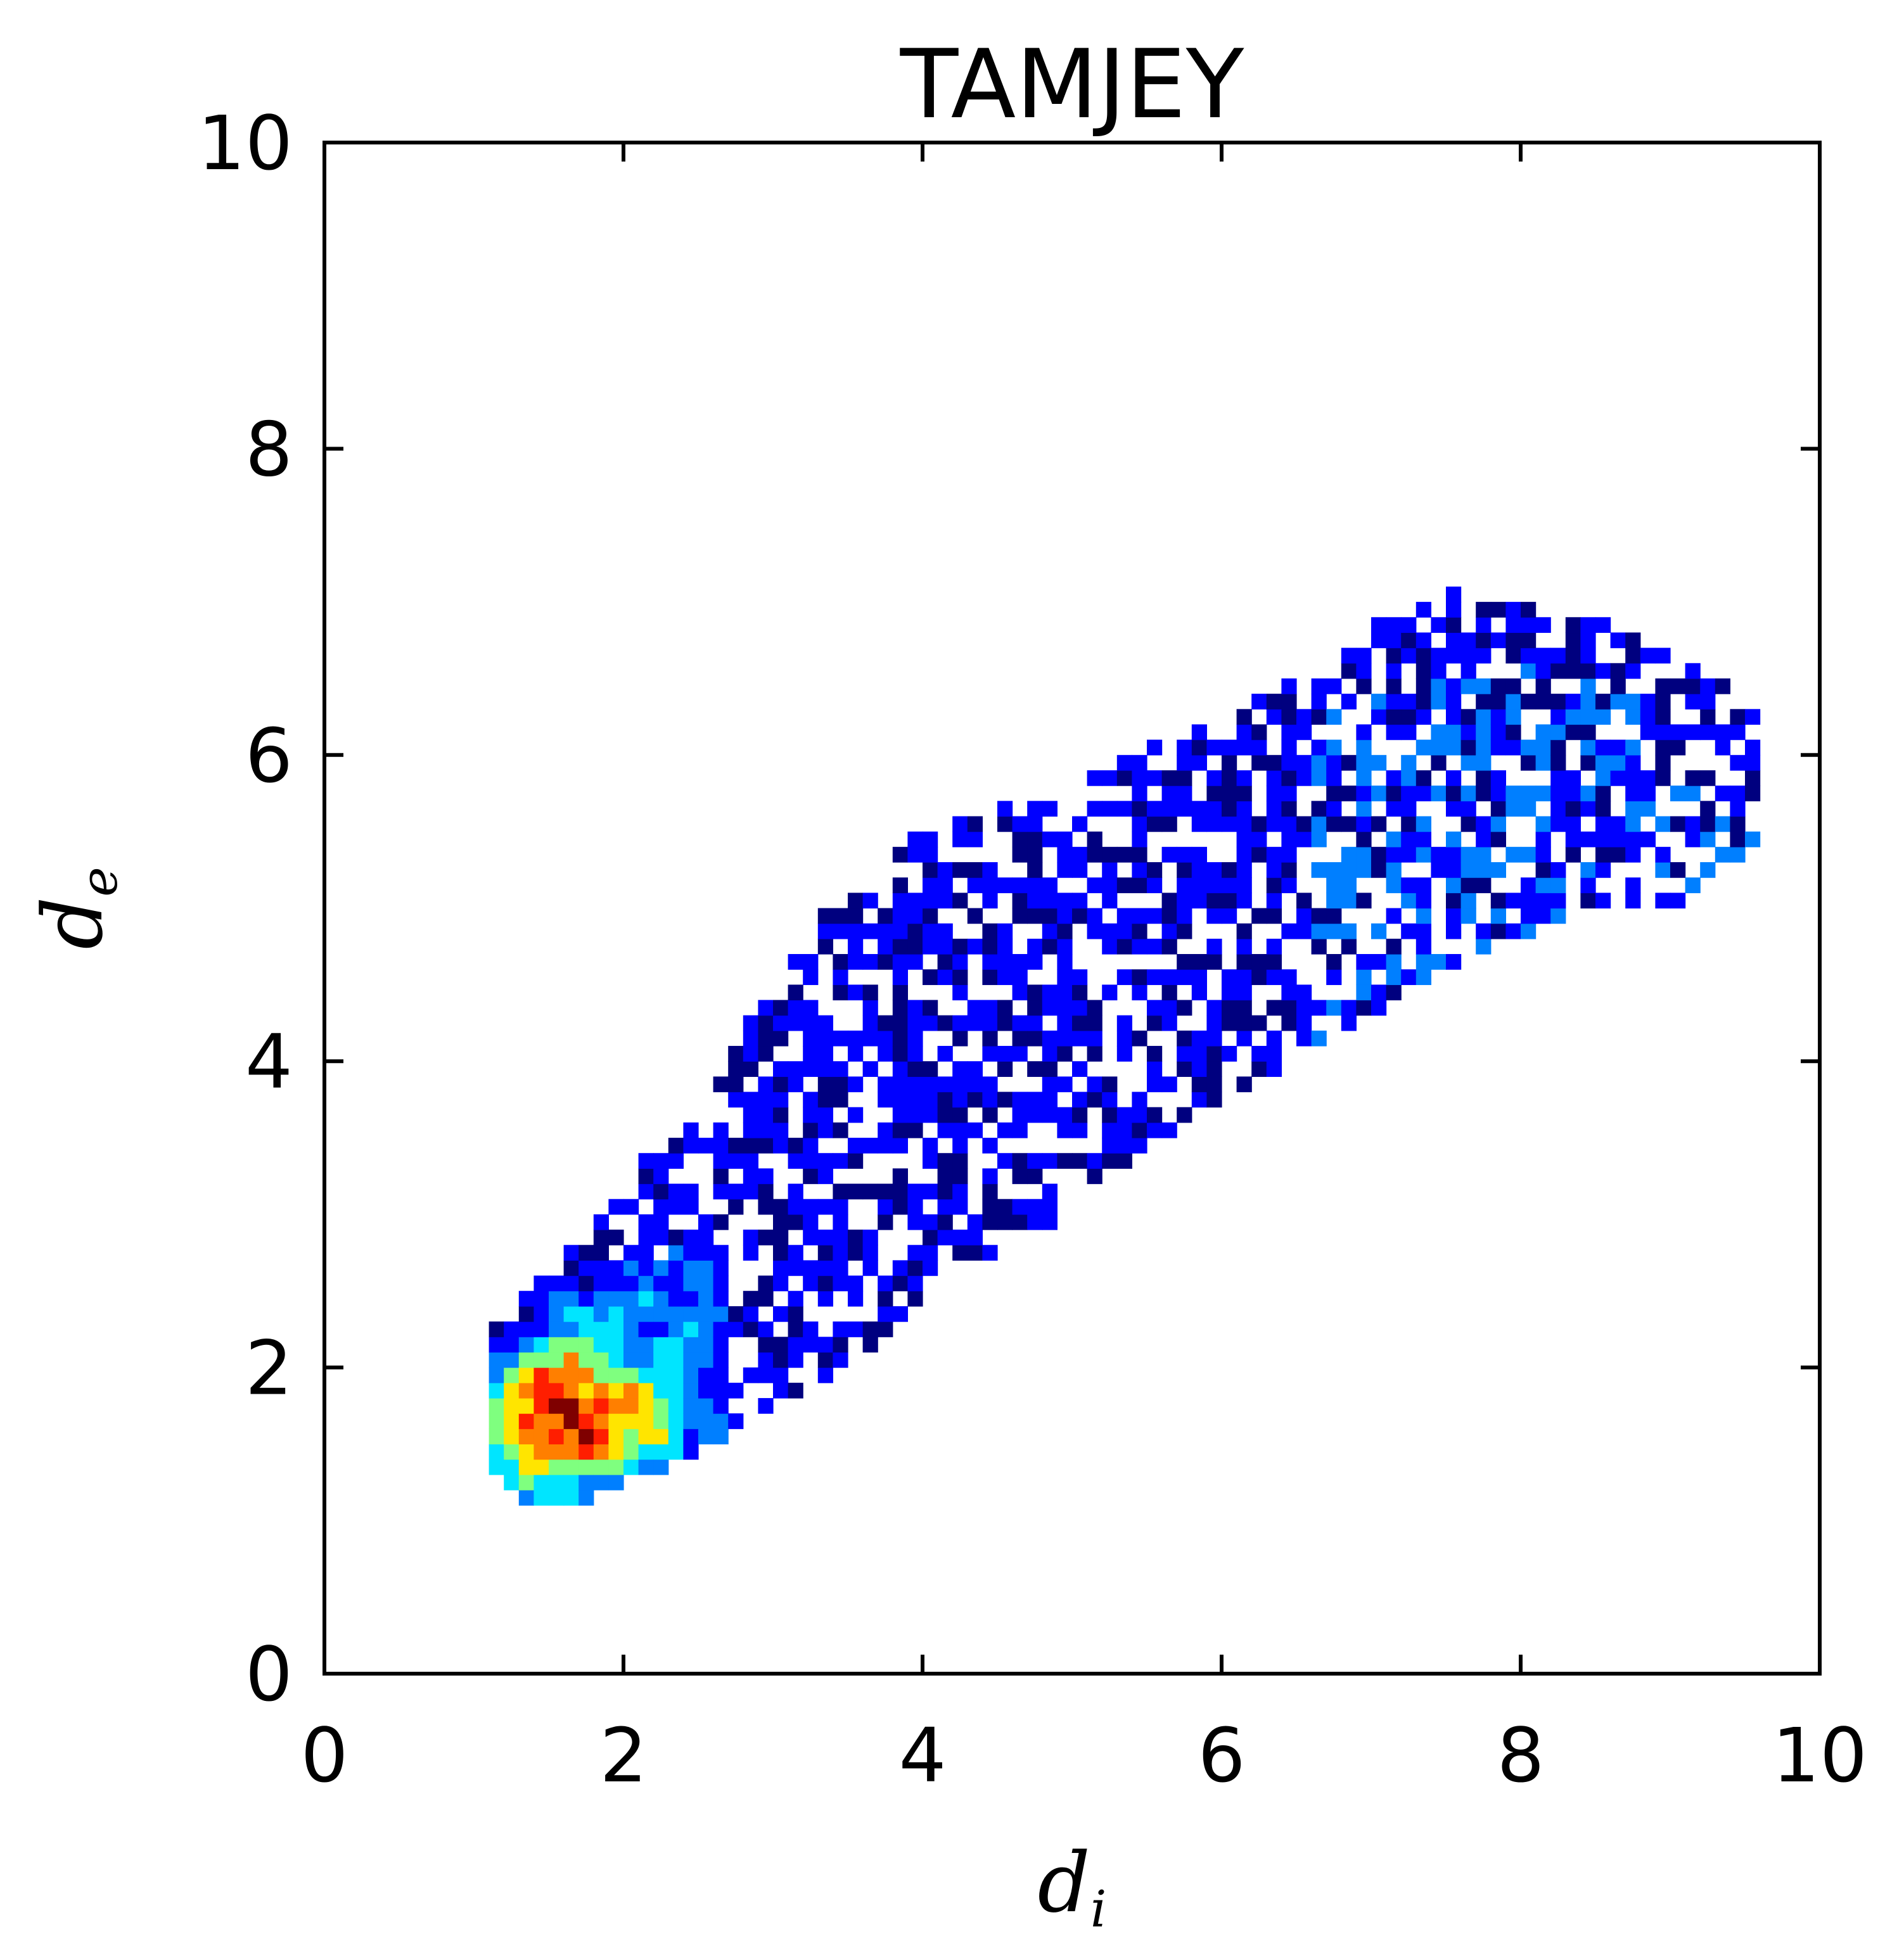  What do you see at coordinates (77, 908) in the screenshot?
I see `y-axis-label: de` at bounding box center [77, 908].